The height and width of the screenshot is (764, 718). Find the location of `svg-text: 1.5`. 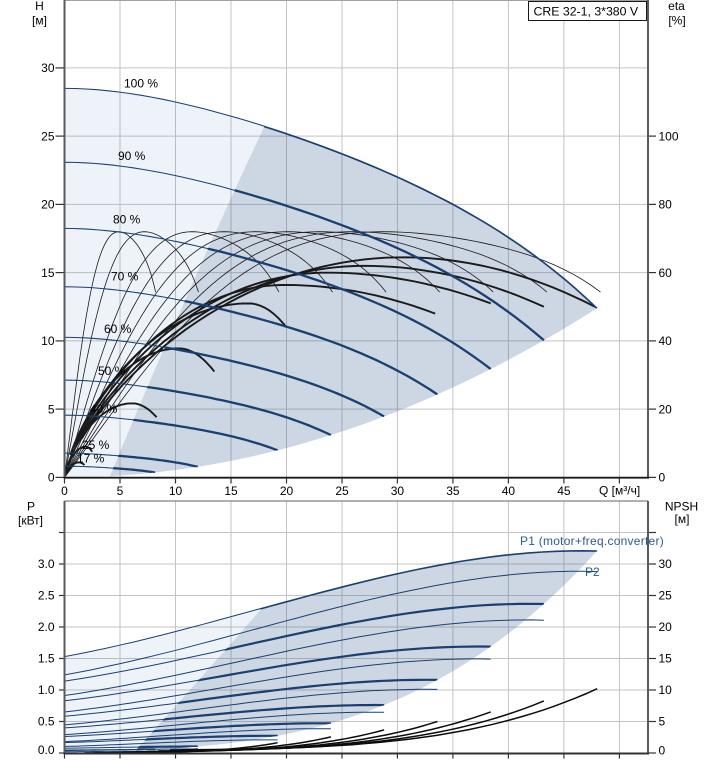

svg-text: 1.5 is located at coordinates (46, 659).